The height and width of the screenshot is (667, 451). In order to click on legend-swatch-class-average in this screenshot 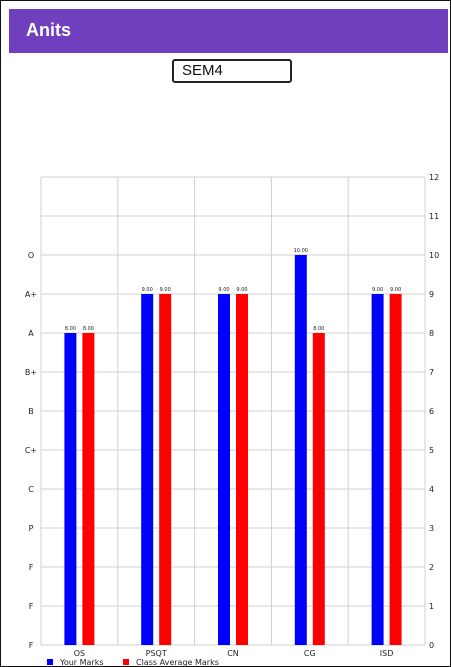, I will do `click(126, 662)`.